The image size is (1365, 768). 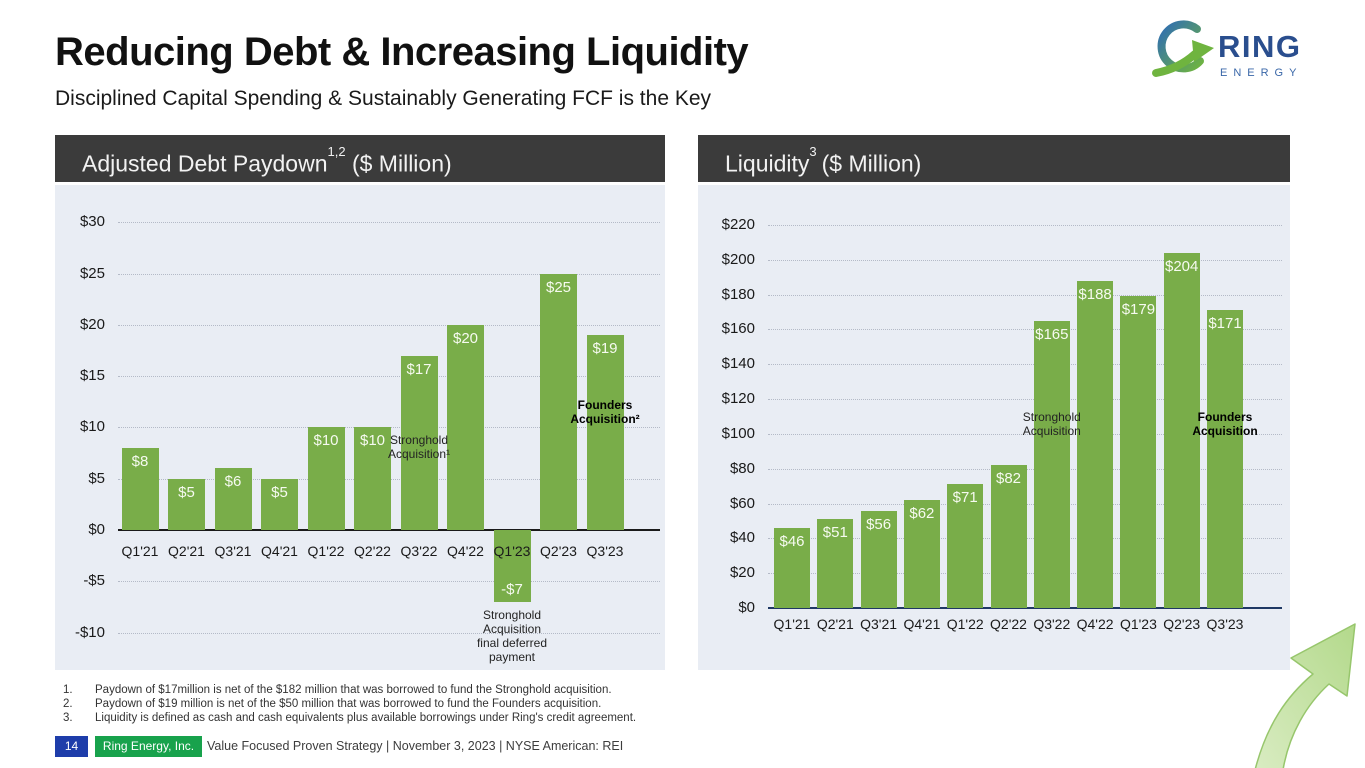 I want to click on x-tick-label: Q3'21, so click(x=879, y=624).